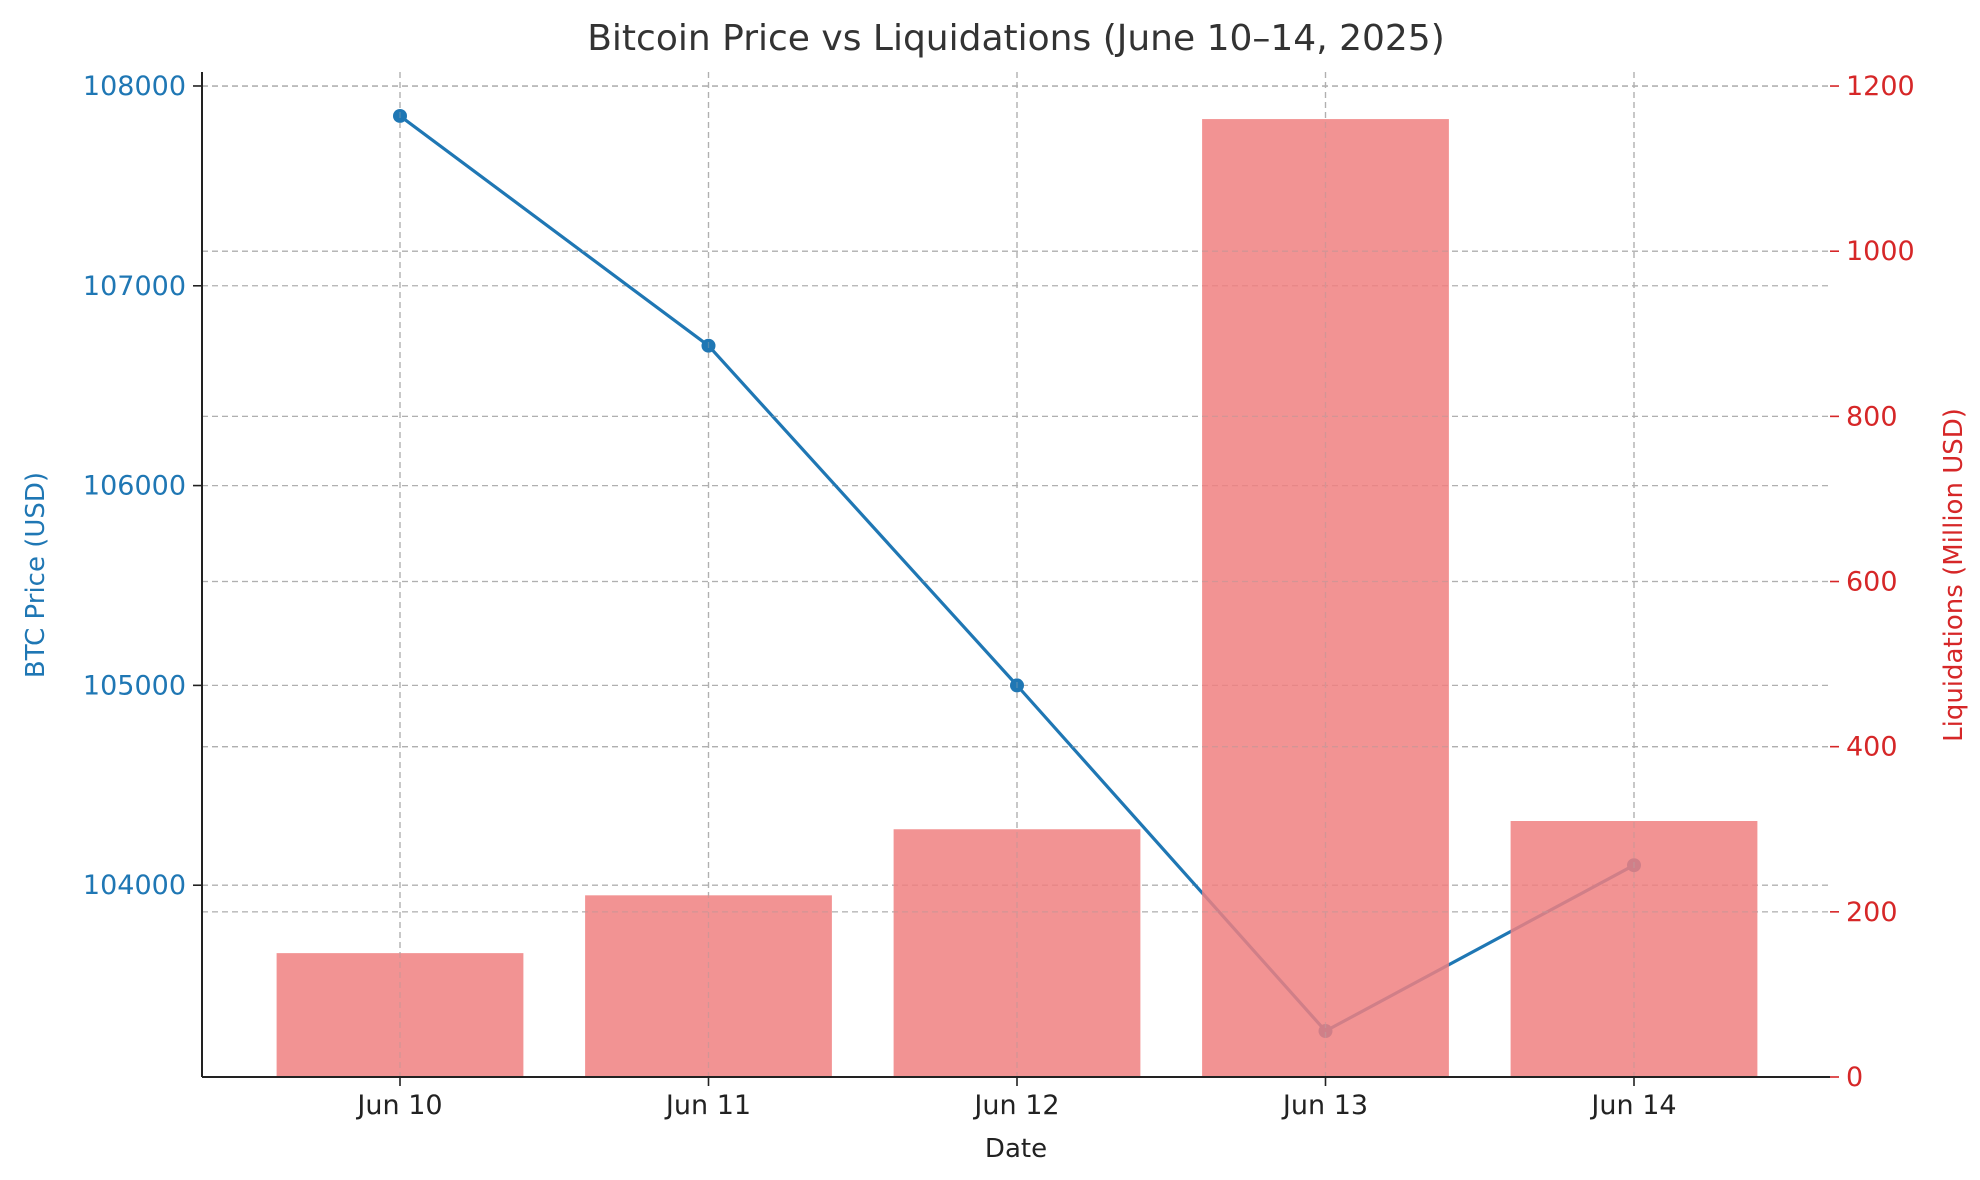  I want to click on right-tick-label: 800, so click(1872, 416).